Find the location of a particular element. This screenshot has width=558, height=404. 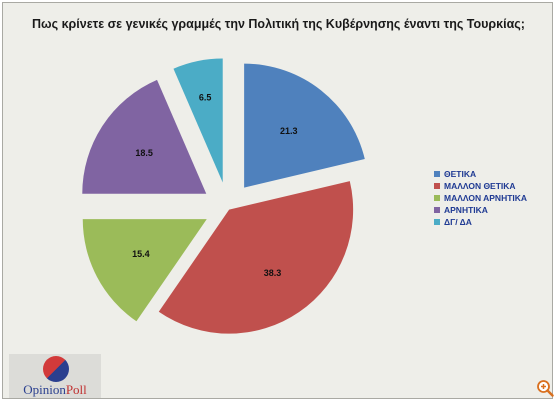

slice-data-label-4: 18.5 is located at coordinates (144, 153).